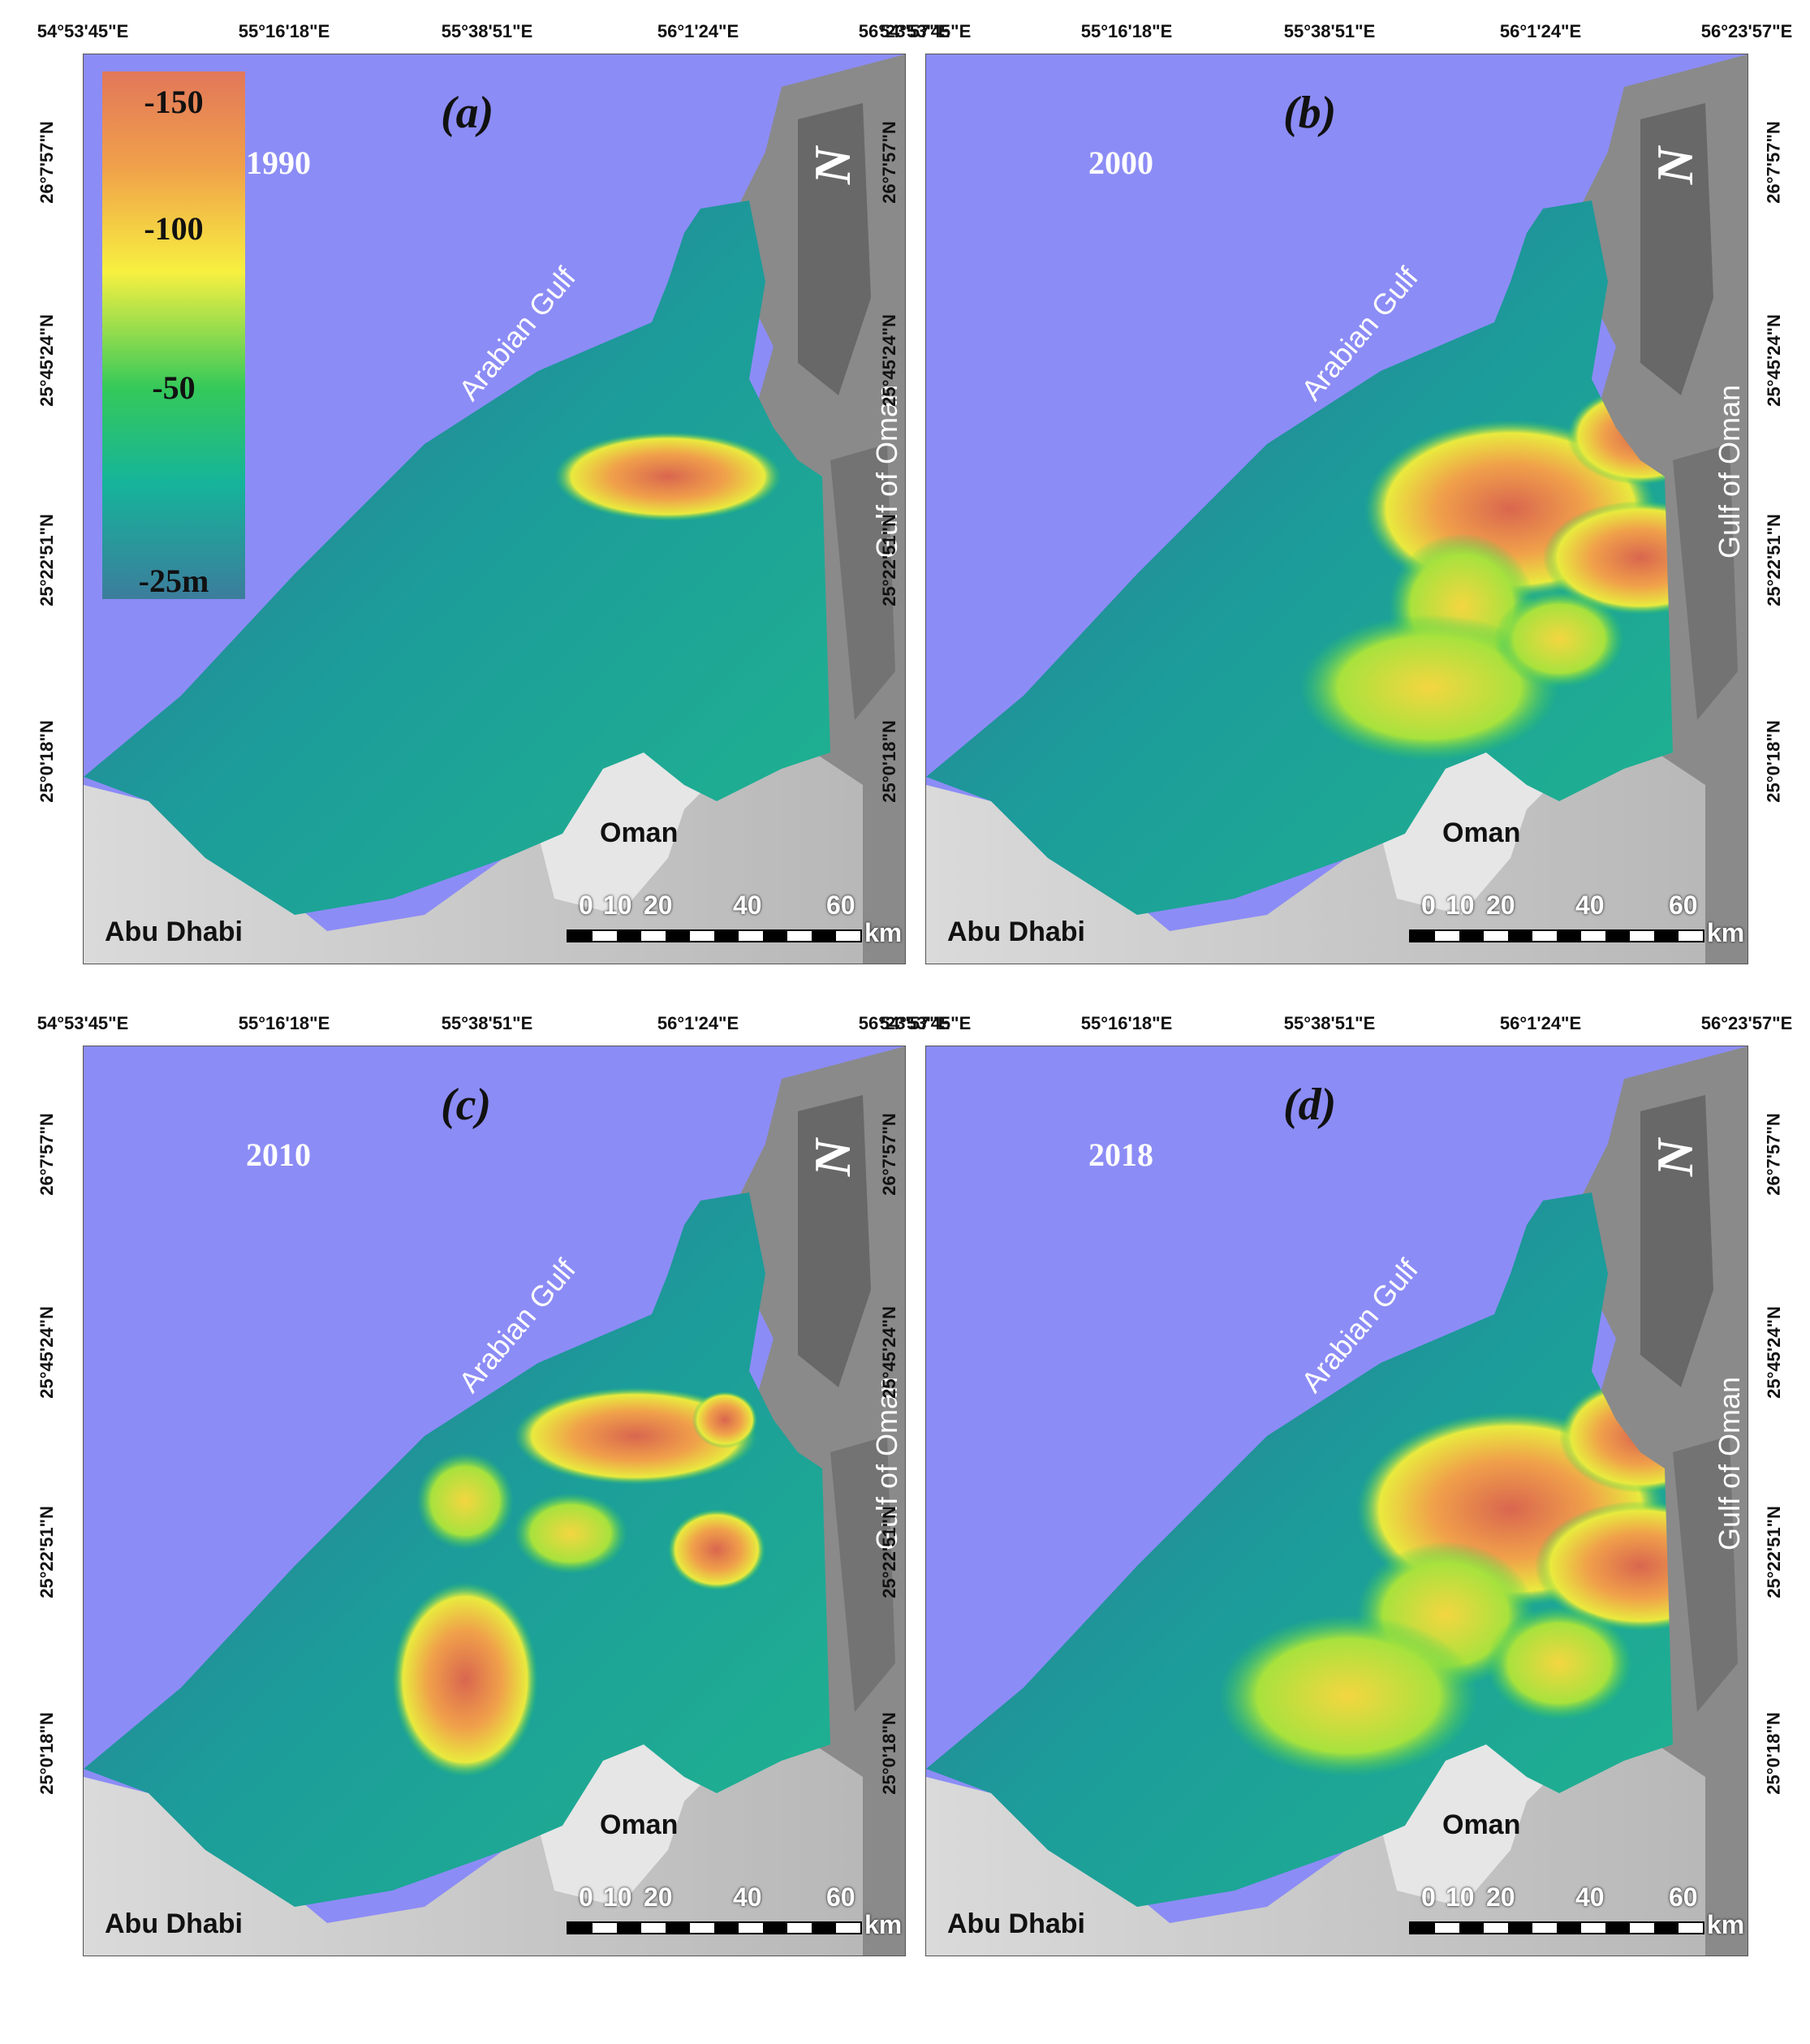  What do you see at coordinates (1729, 1463) in the screenshot?
I see `gulf-of-oman-label: Gulf of Oman` at bounding box center [1729, 1463].